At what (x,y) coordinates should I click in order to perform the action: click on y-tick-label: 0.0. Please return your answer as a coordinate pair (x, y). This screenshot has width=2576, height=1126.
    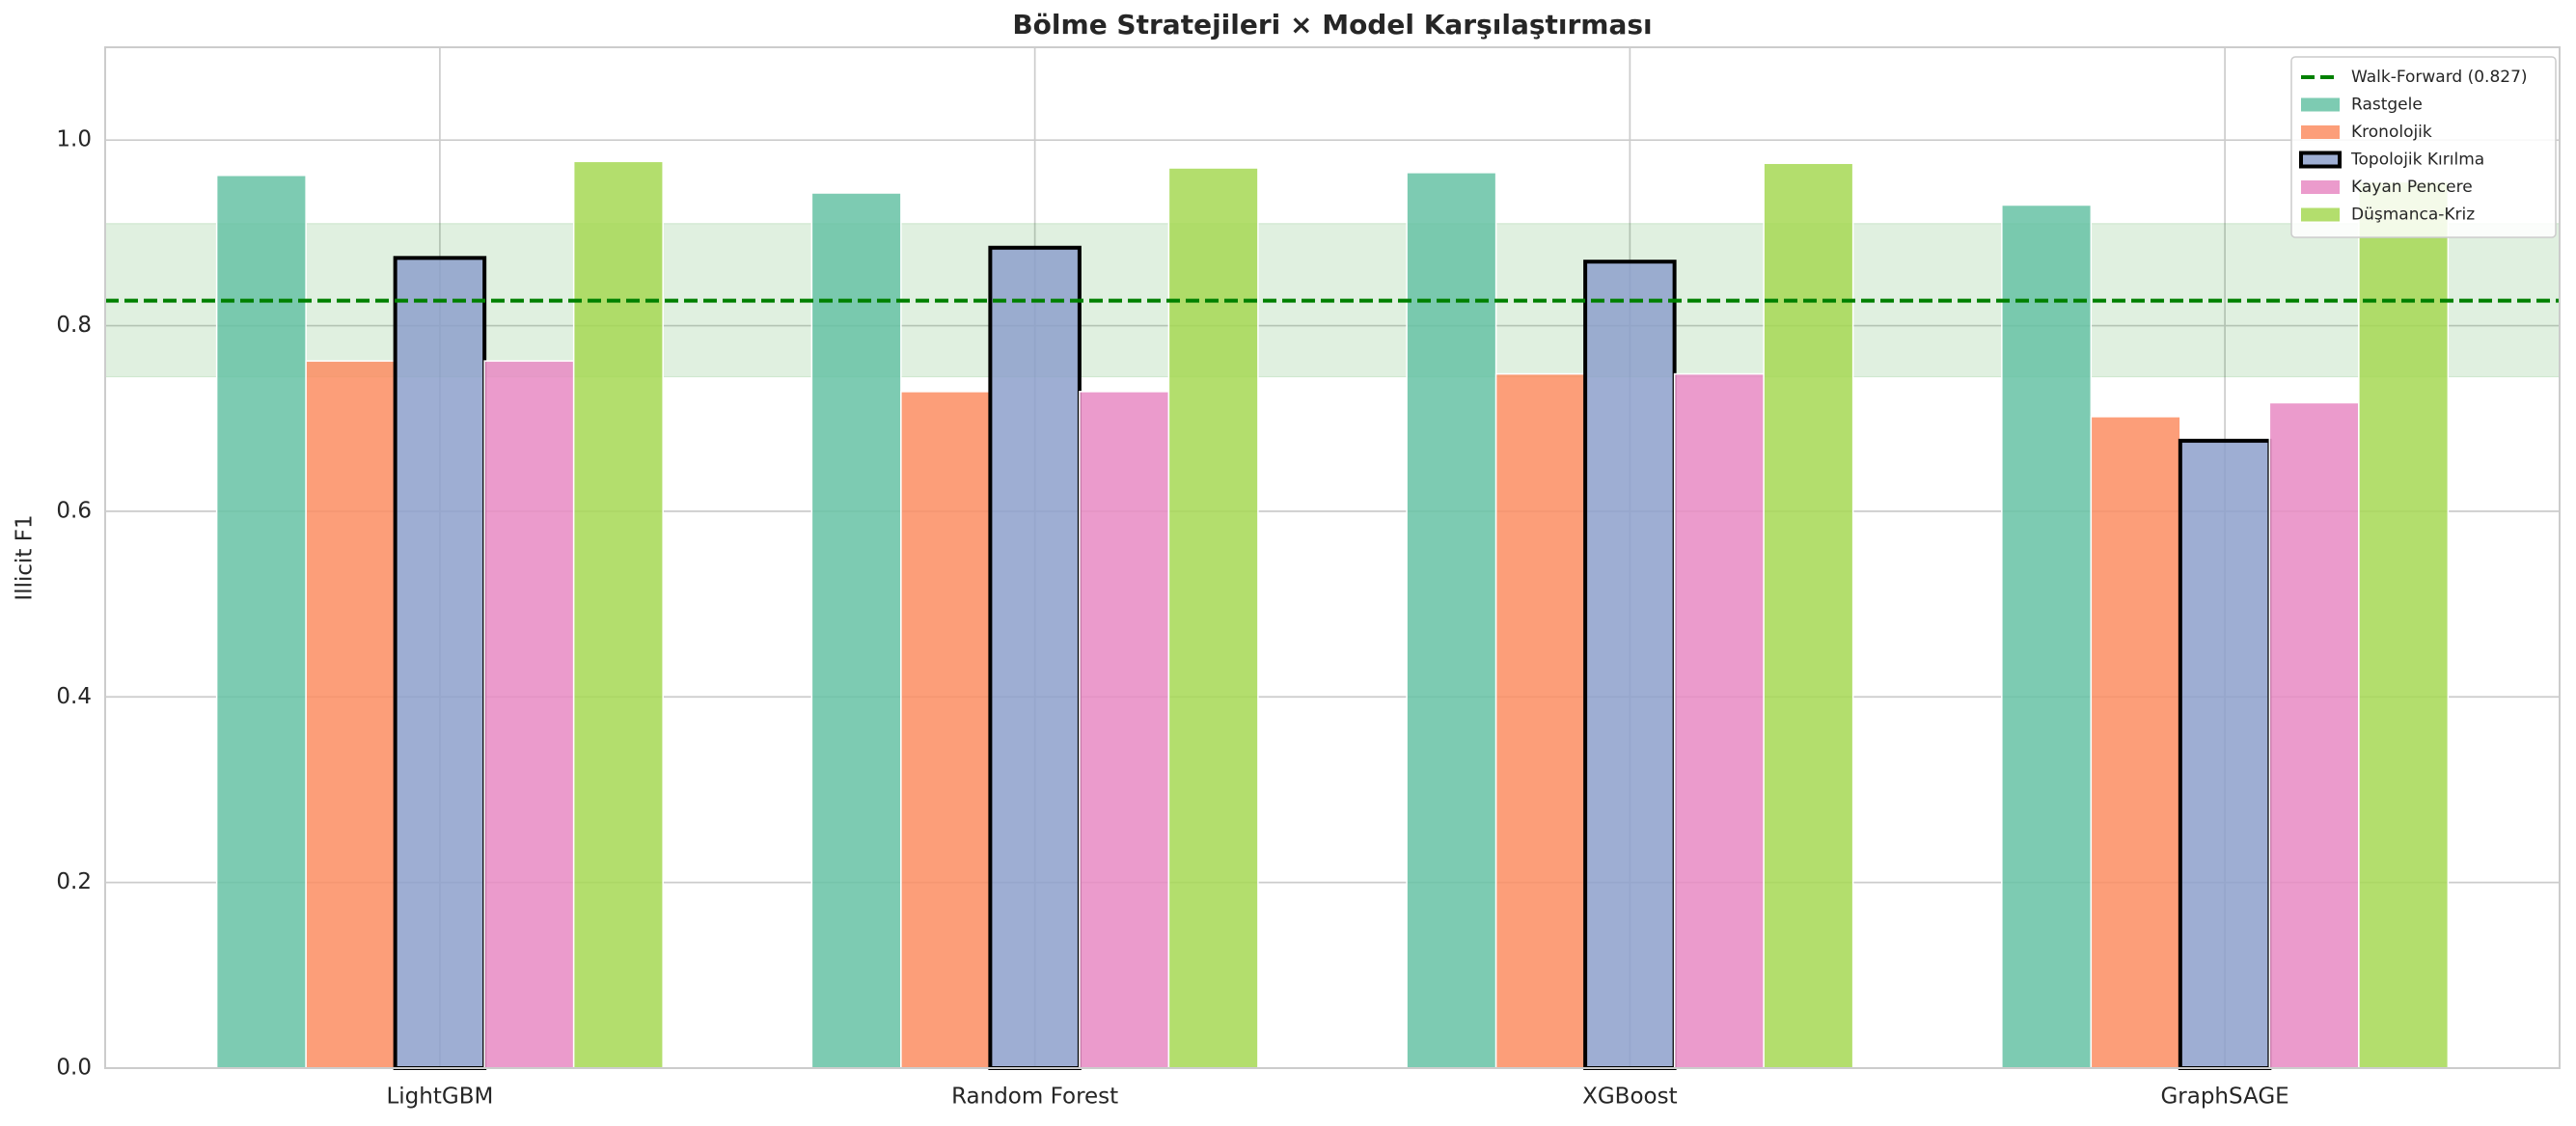
    Looking at the image, I should click on (74, 1068).